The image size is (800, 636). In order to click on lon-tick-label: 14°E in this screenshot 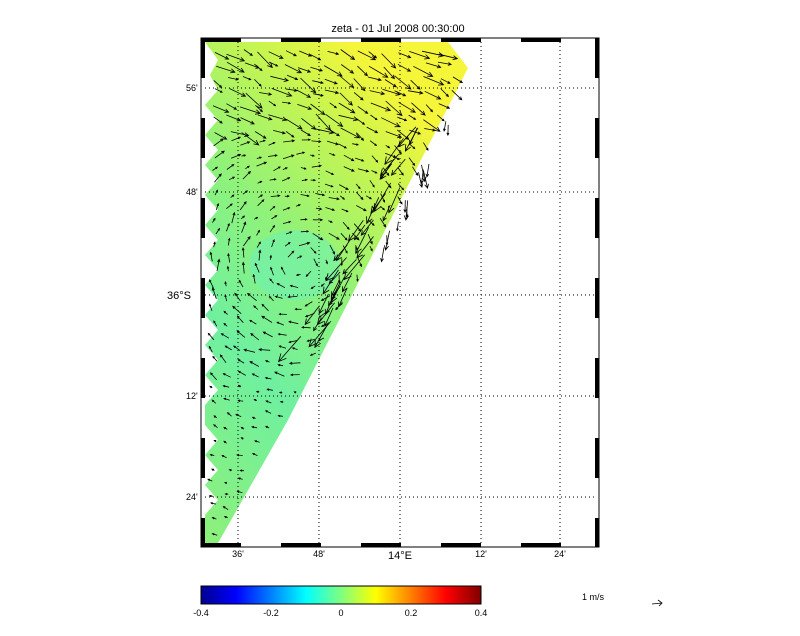, I will do `click(400, 556)`.